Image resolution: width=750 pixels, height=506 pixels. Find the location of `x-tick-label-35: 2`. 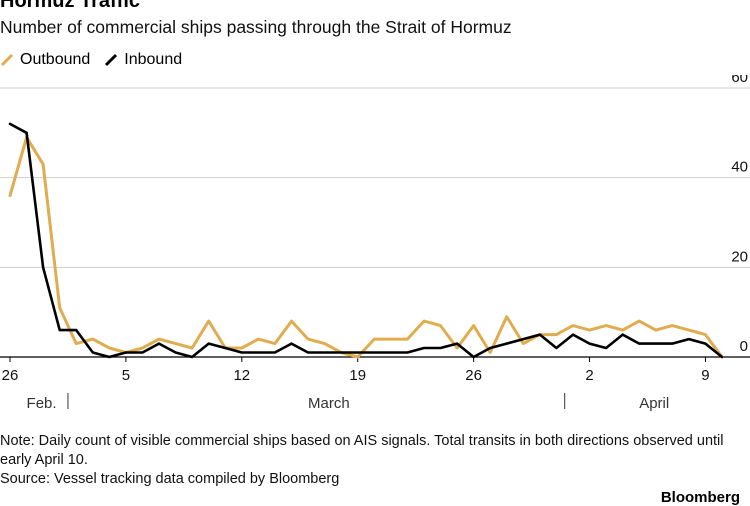

x-tick-label-35: 2 is located at coordinates (589, 375).